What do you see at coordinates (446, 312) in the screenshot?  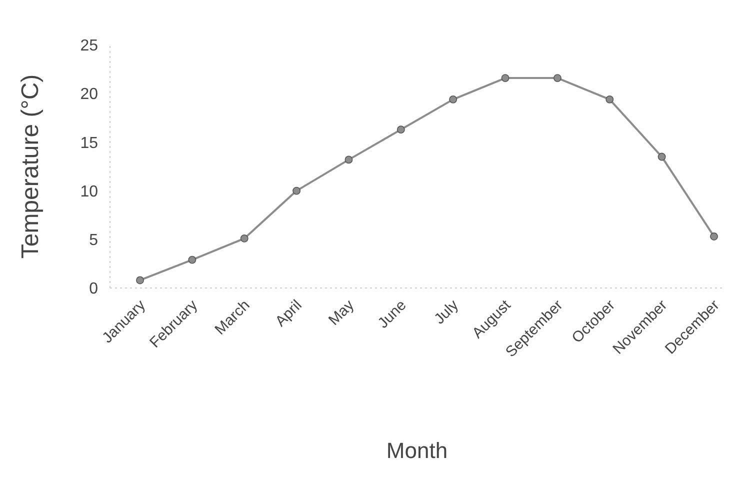 I see `x-tick-label: July` at bounding box center [446, 312].